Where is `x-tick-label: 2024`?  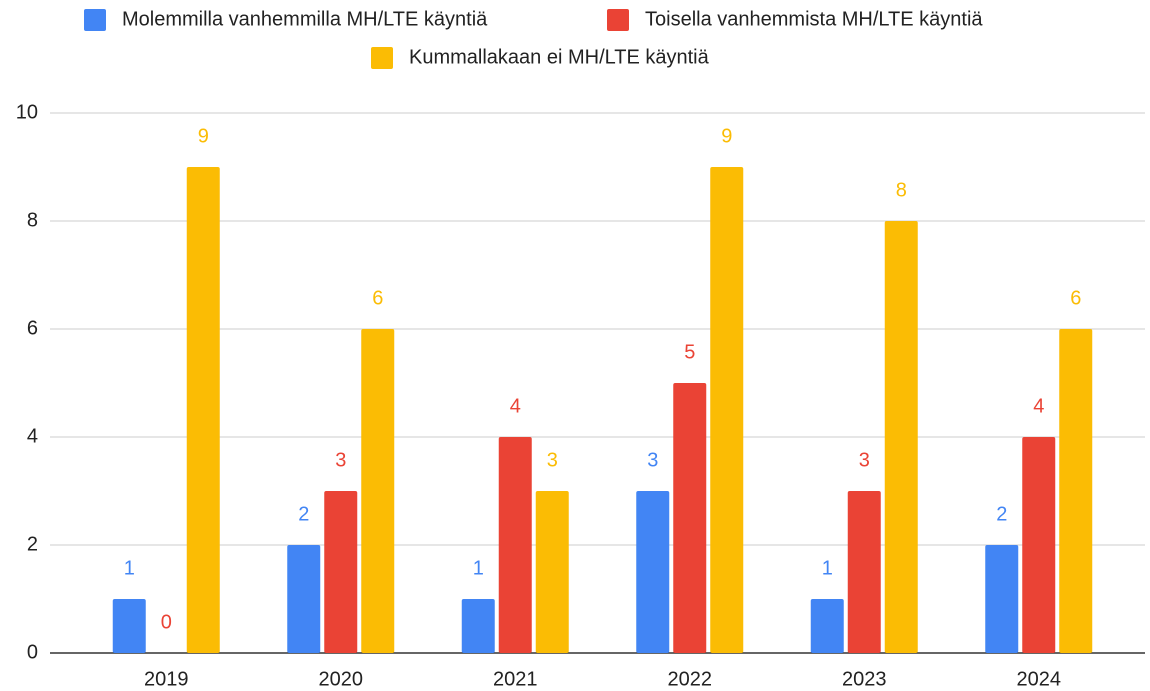
x-tick-label: 2024 is located at coordinates (1039, 679).